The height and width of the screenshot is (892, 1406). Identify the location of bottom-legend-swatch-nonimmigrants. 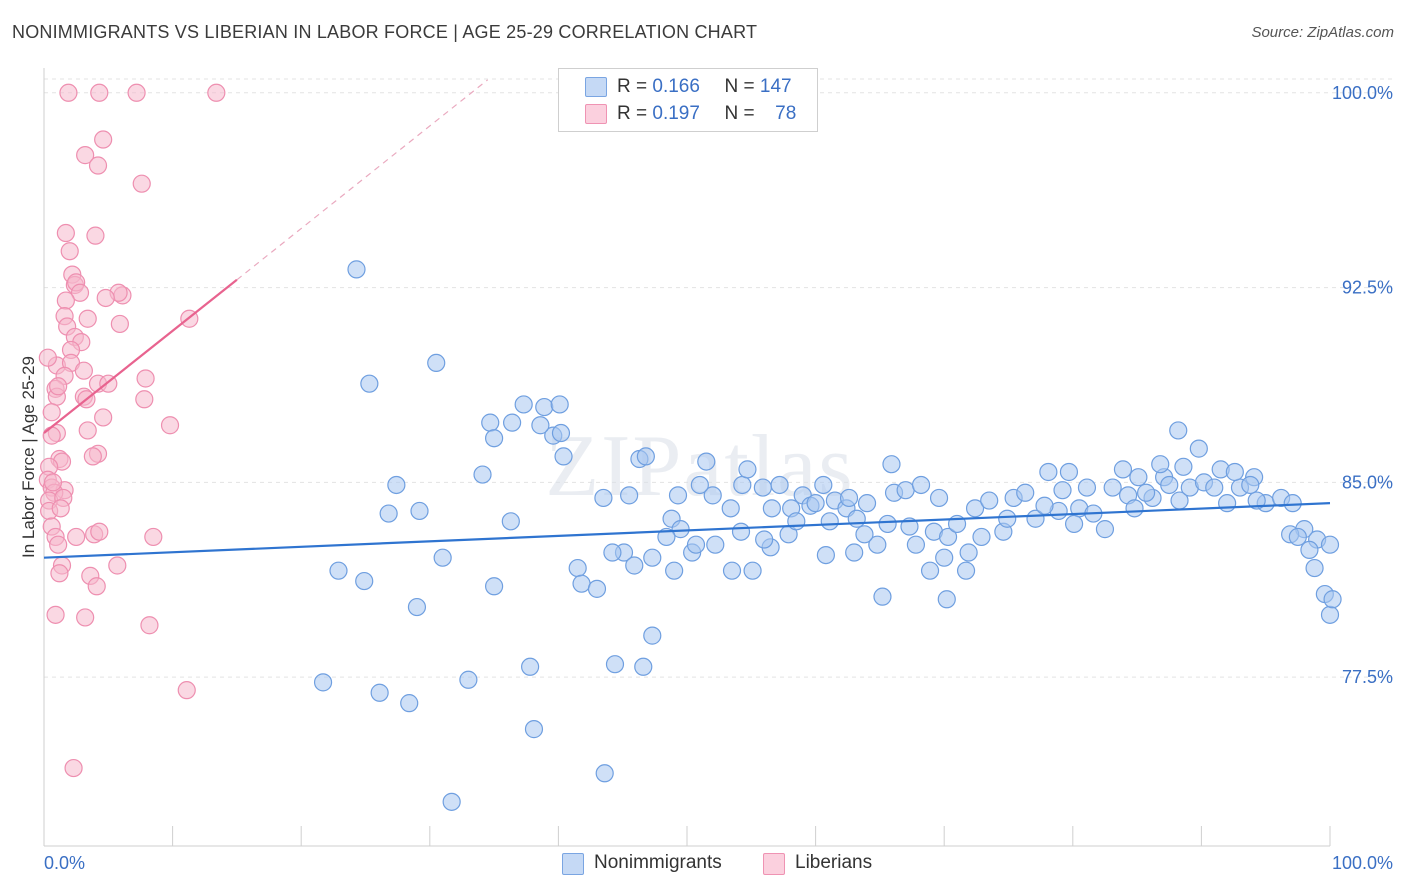
(573, 864).